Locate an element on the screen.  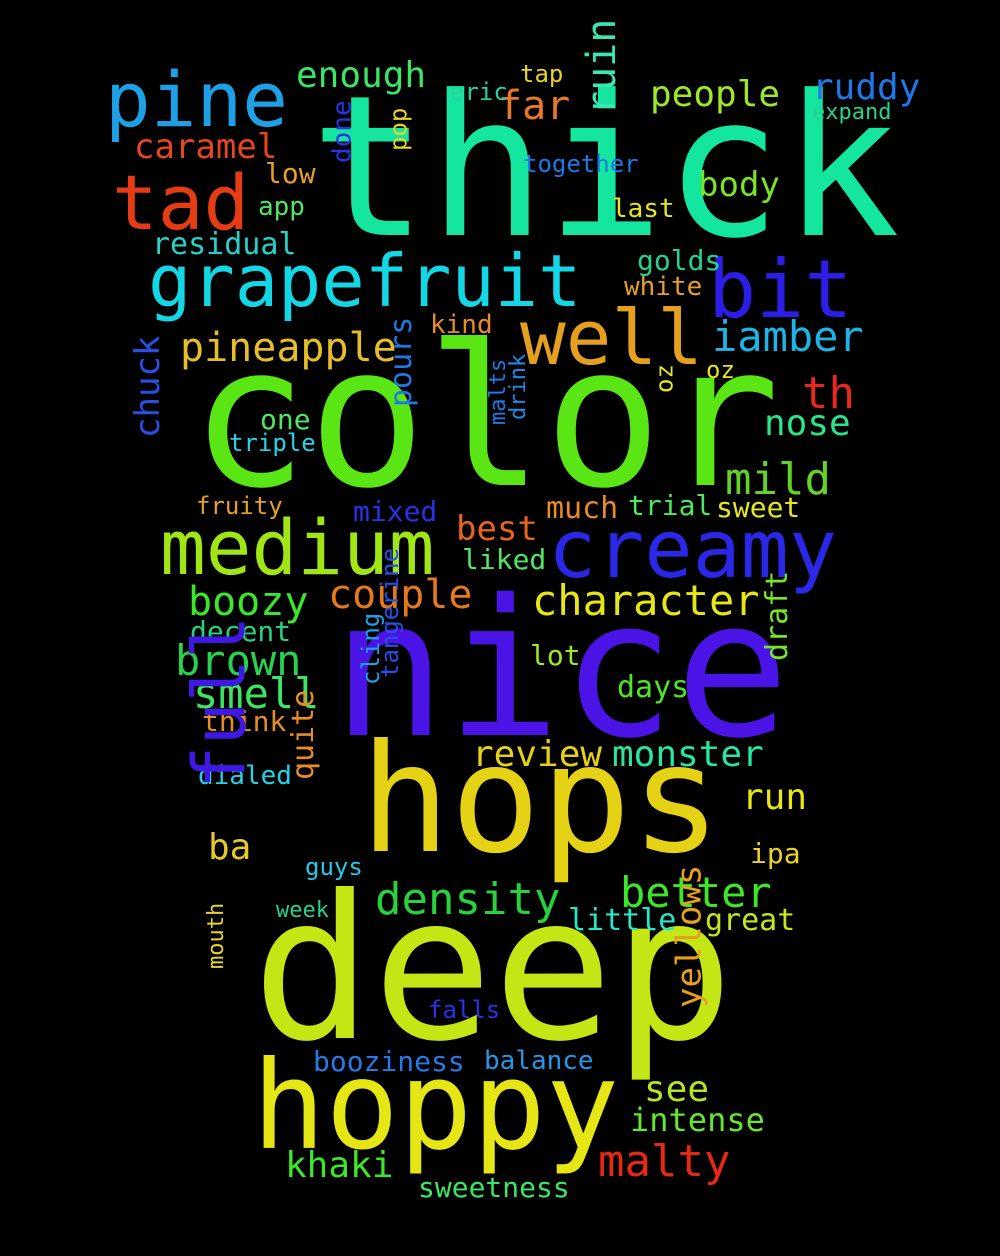
word-ba: ba is located at coordinates (230, 847).